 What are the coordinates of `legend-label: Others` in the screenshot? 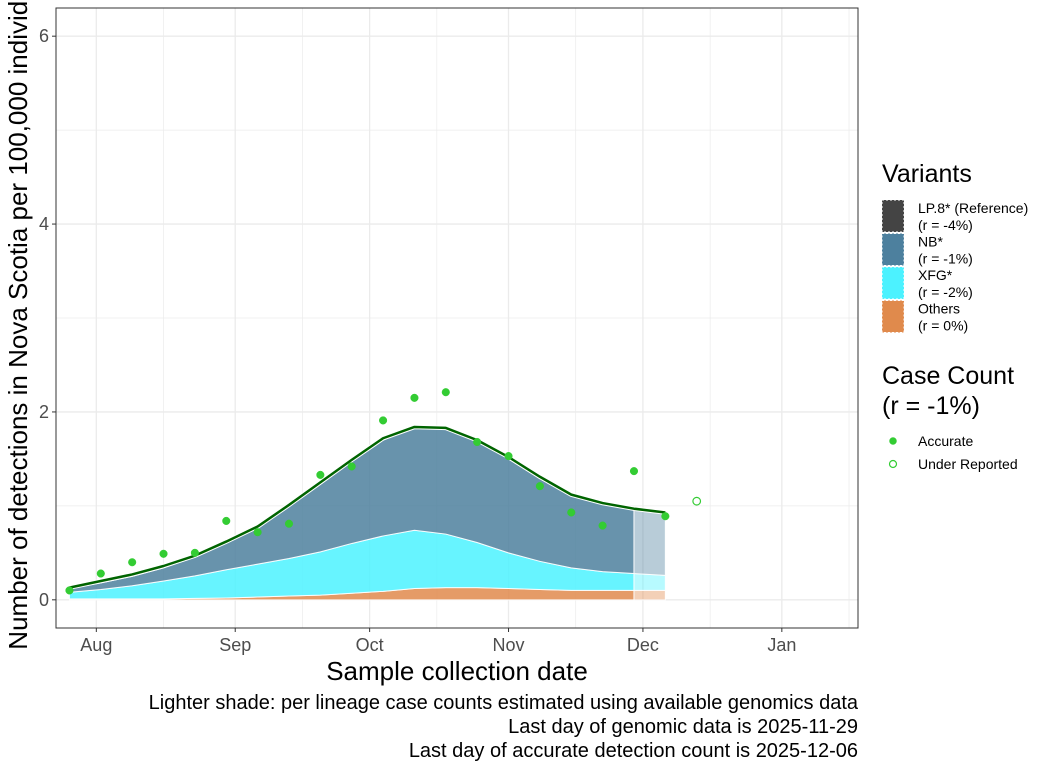 It's located at (939, 309).